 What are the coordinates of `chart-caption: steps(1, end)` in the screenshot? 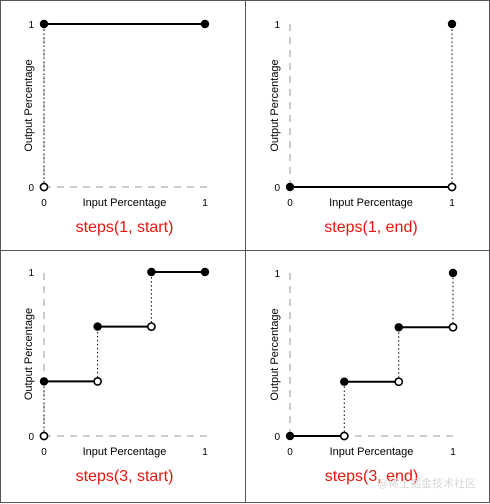 It's located at (370, 227).